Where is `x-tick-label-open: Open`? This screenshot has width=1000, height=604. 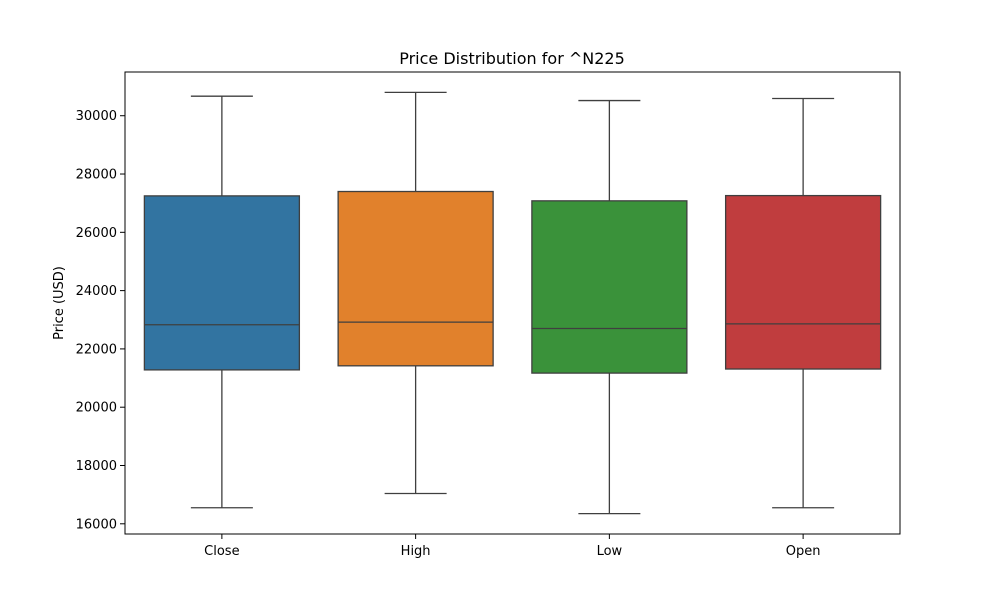
x-tick-label-open: Open is located at coordinates (803, 551).